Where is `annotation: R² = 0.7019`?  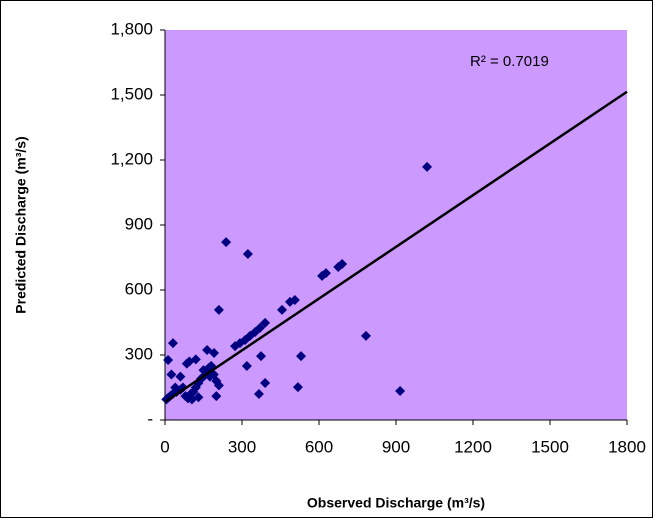
annotation: R² = 0.7019 is located at coordinates (509, 61).